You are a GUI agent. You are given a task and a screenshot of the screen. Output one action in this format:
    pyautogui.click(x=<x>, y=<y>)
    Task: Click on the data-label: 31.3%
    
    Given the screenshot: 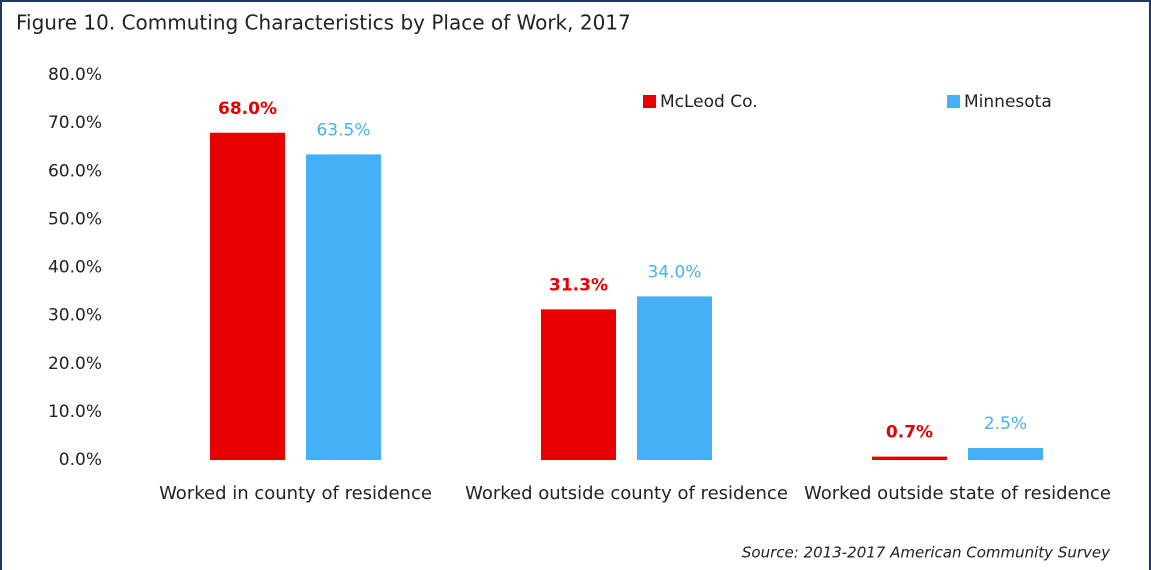 What is the action you would take?
    pyautogui.click(x=578, y=285)
    